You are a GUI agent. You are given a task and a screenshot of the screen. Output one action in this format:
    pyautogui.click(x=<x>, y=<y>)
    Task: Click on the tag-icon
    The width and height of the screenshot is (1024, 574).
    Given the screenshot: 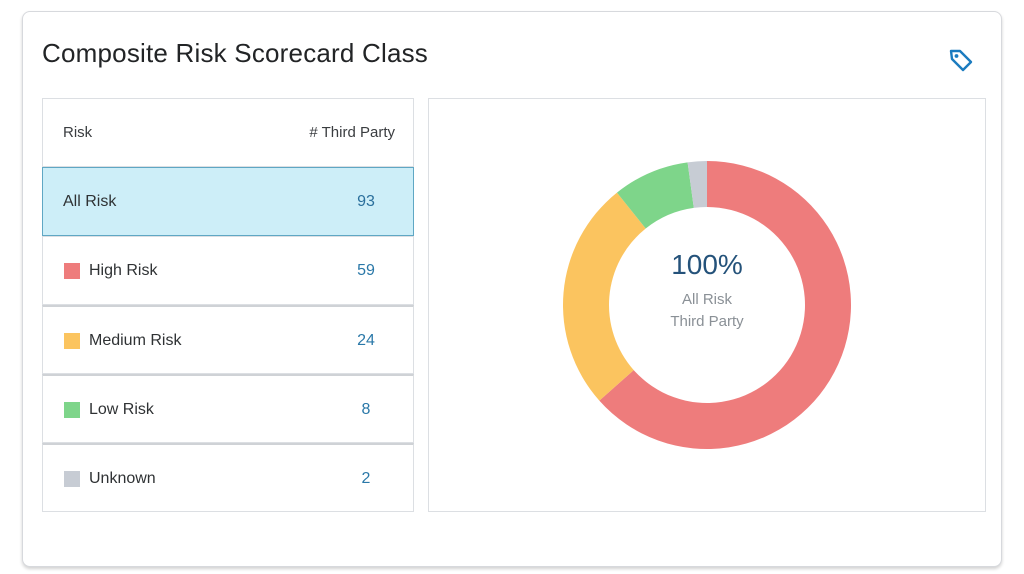 What is the action you would take?
    pyautogui.click(x=961, y=60)
    